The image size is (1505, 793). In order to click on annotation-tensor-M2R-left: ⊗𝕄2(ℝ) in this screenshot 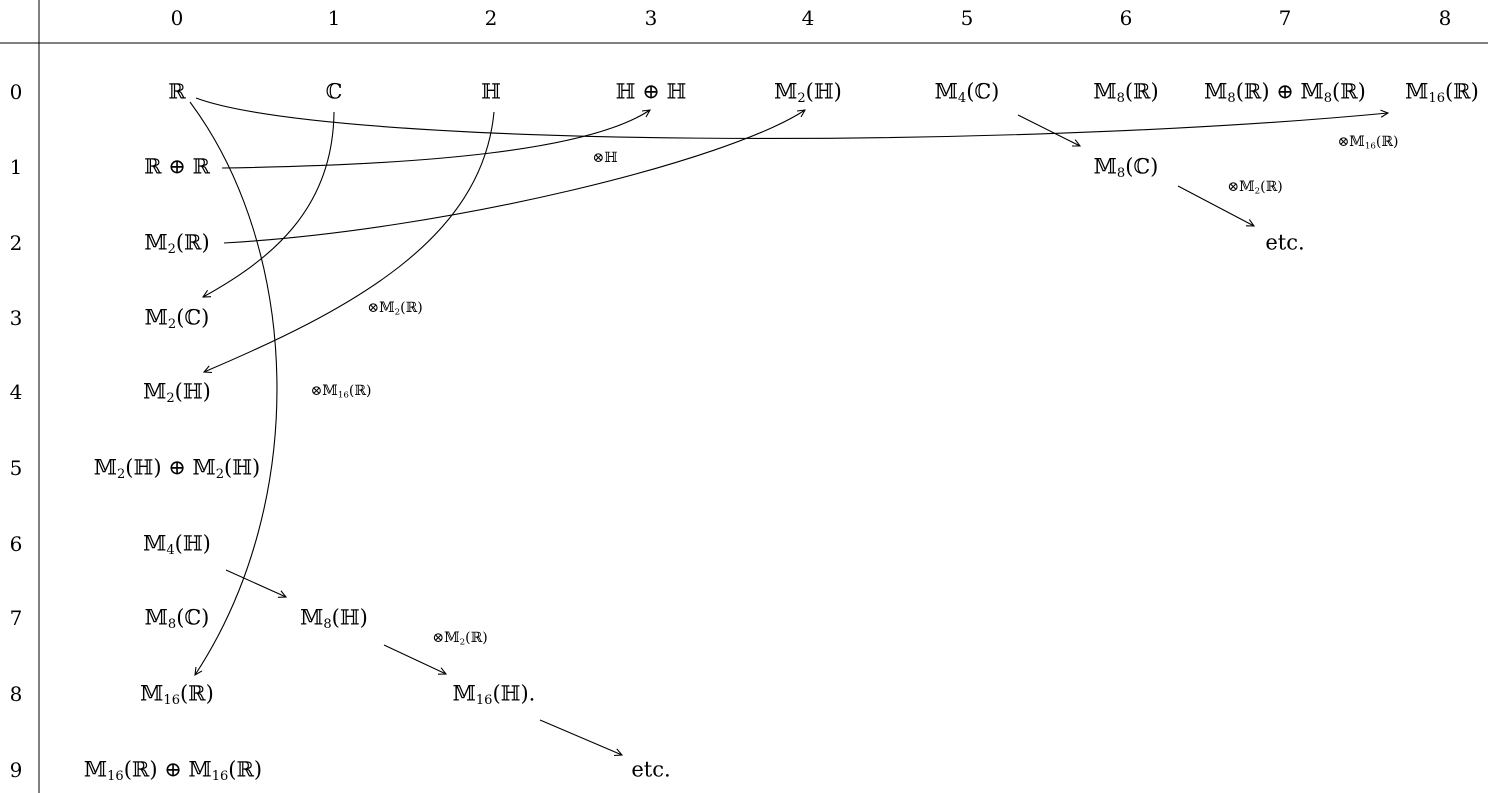, I will do `click(395, 309)`.